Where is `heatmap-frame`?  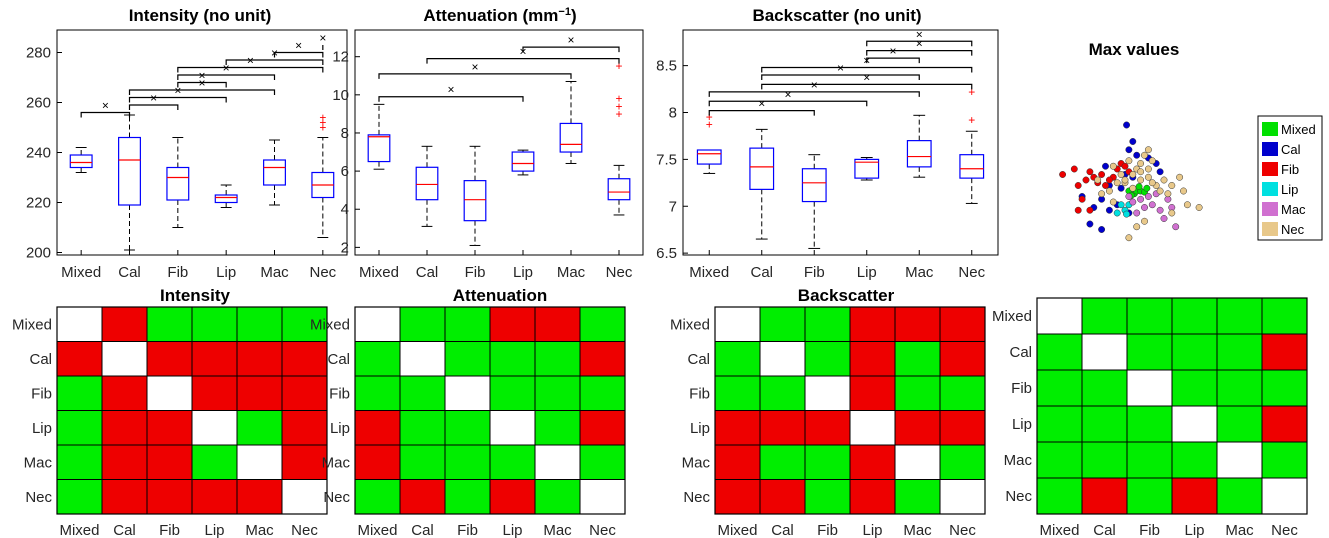
heatmap-frame is located at coordinates (1172, 406).